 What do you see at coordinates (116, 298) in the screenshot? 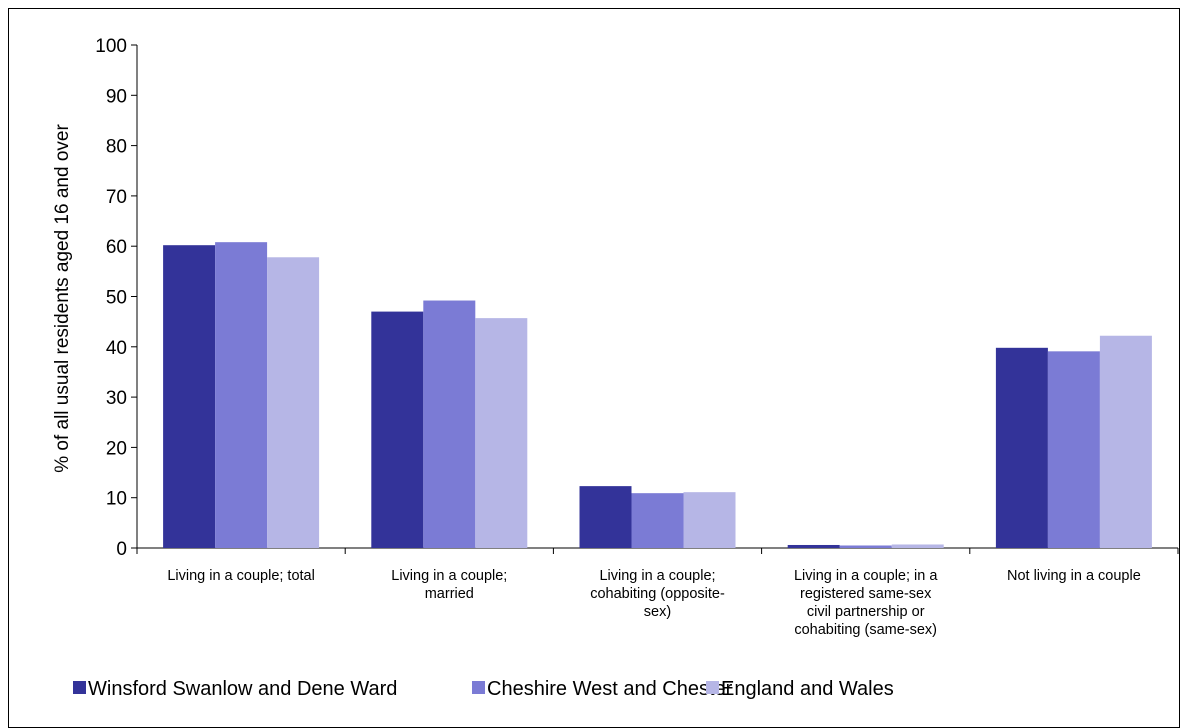
I see `y-tick-label: 50` at bounding box center [116, 298].